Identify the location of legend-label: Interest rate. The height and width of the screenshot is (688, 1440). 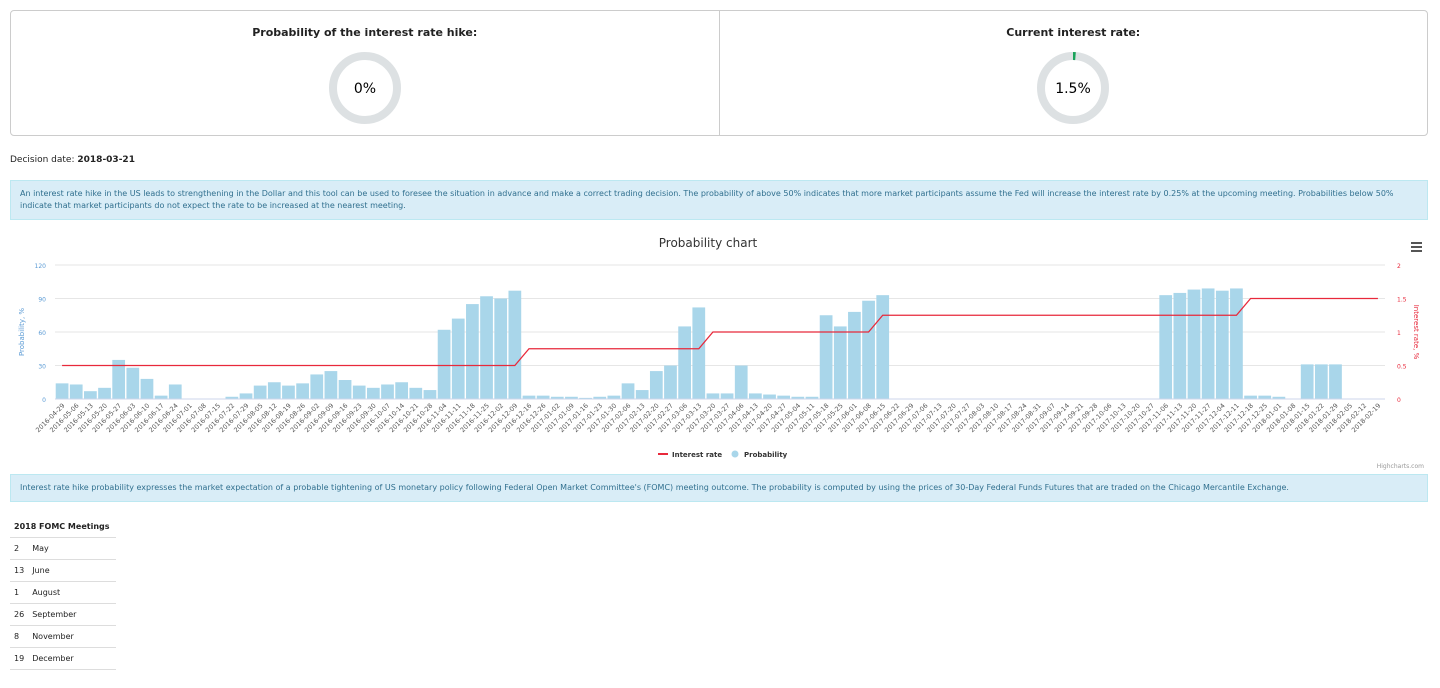
(697, 455).